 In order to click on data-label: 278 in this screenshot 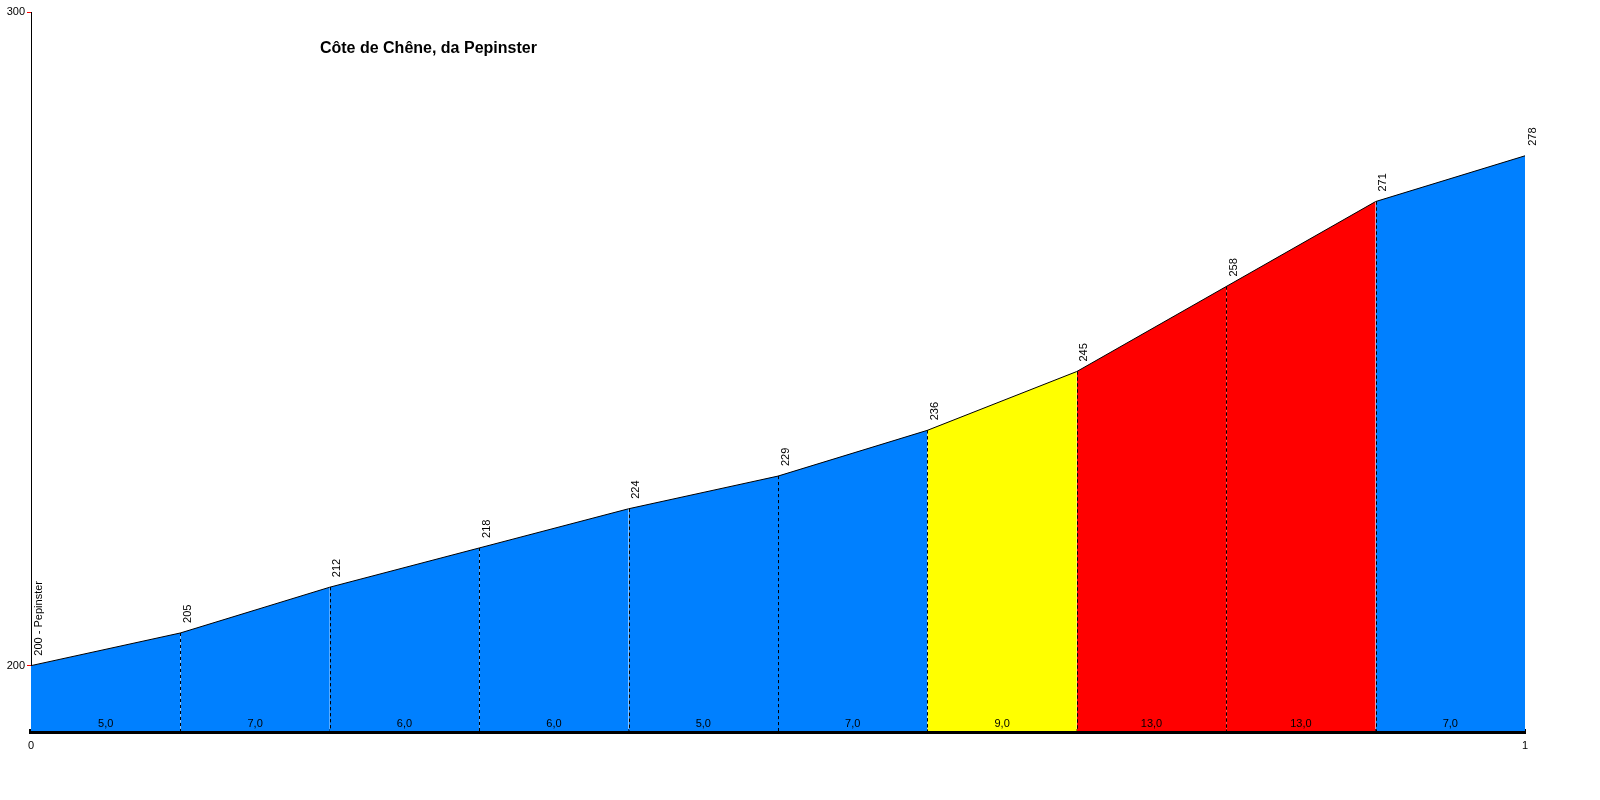, I will do `click(1531, 136)`.